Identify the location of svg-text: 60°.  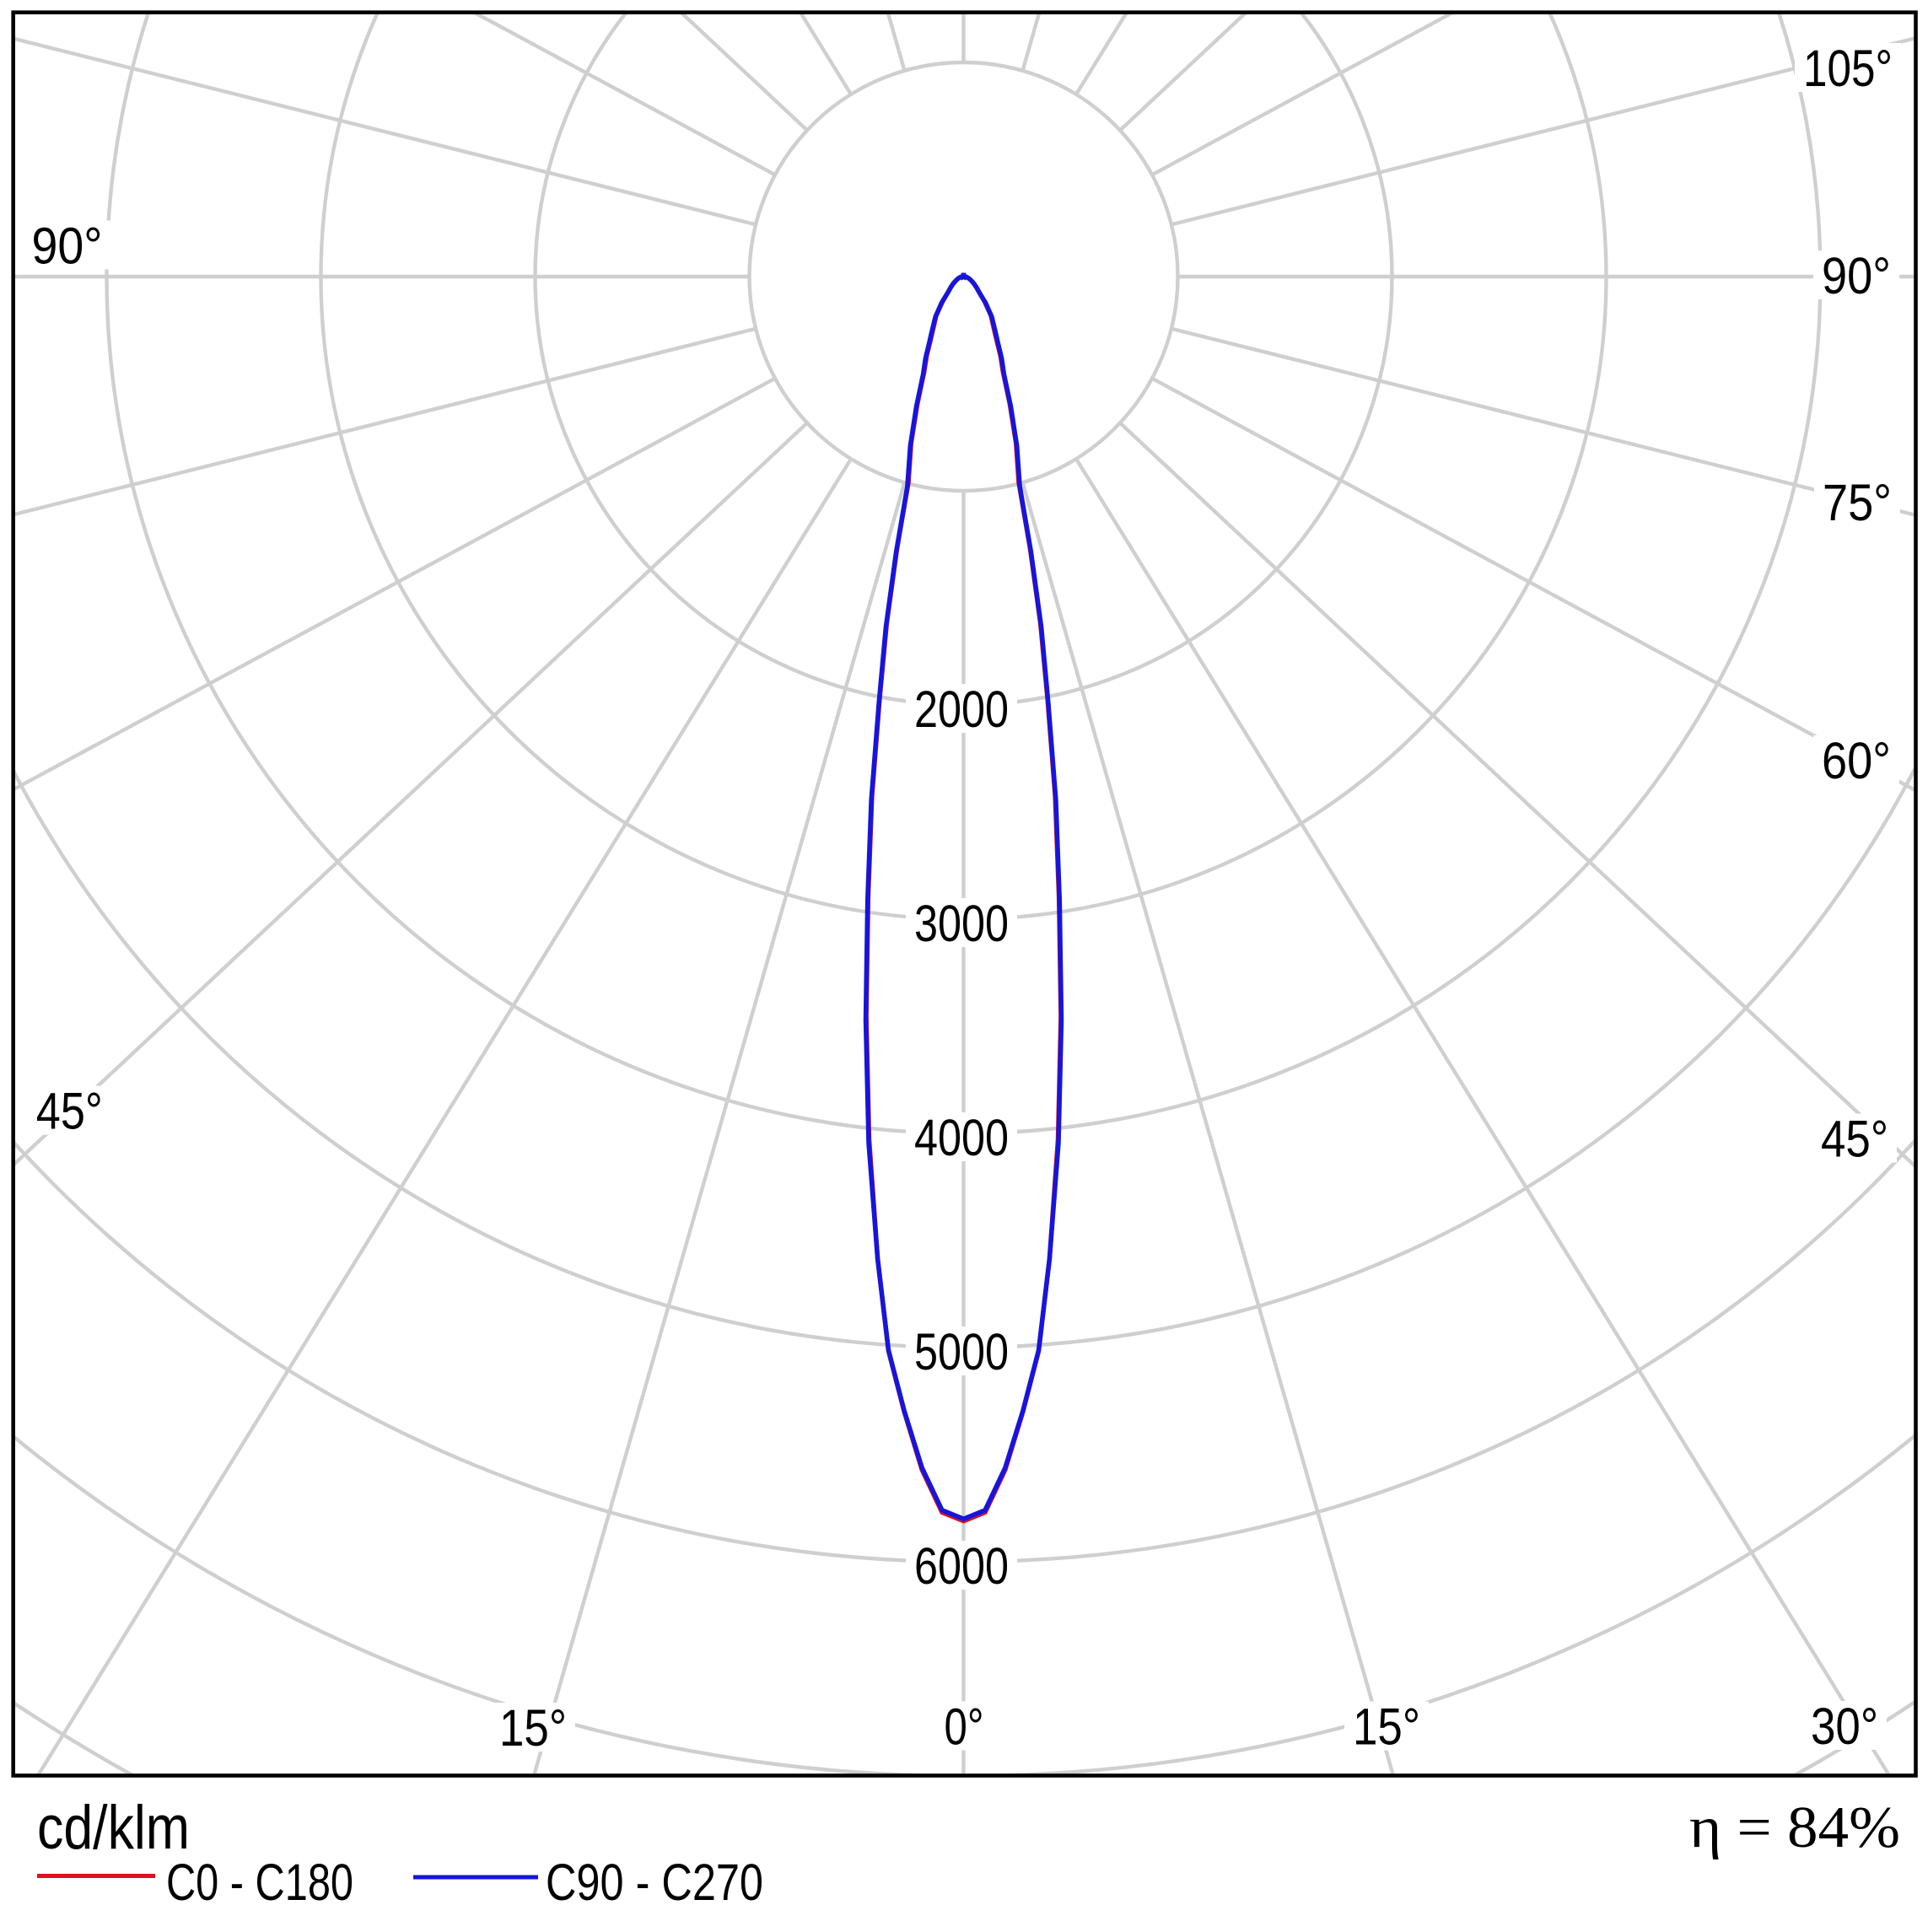
(1856, 760).